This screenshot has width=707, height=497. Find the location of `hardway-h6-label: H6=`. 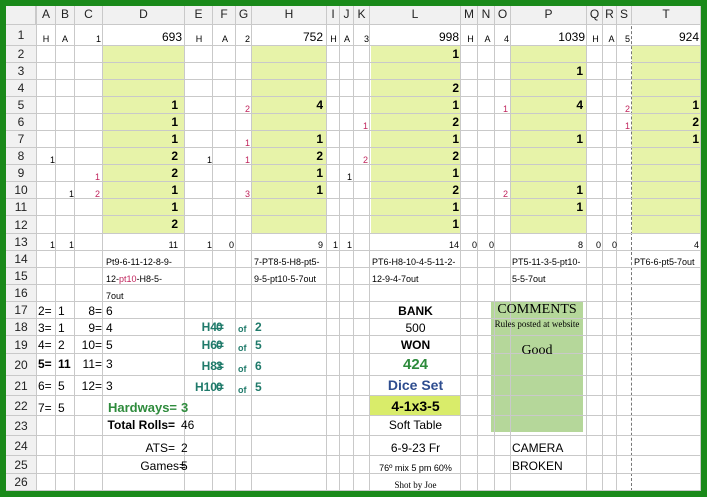

hardway-h6-label: H6= is located at coordinates (212, 345).